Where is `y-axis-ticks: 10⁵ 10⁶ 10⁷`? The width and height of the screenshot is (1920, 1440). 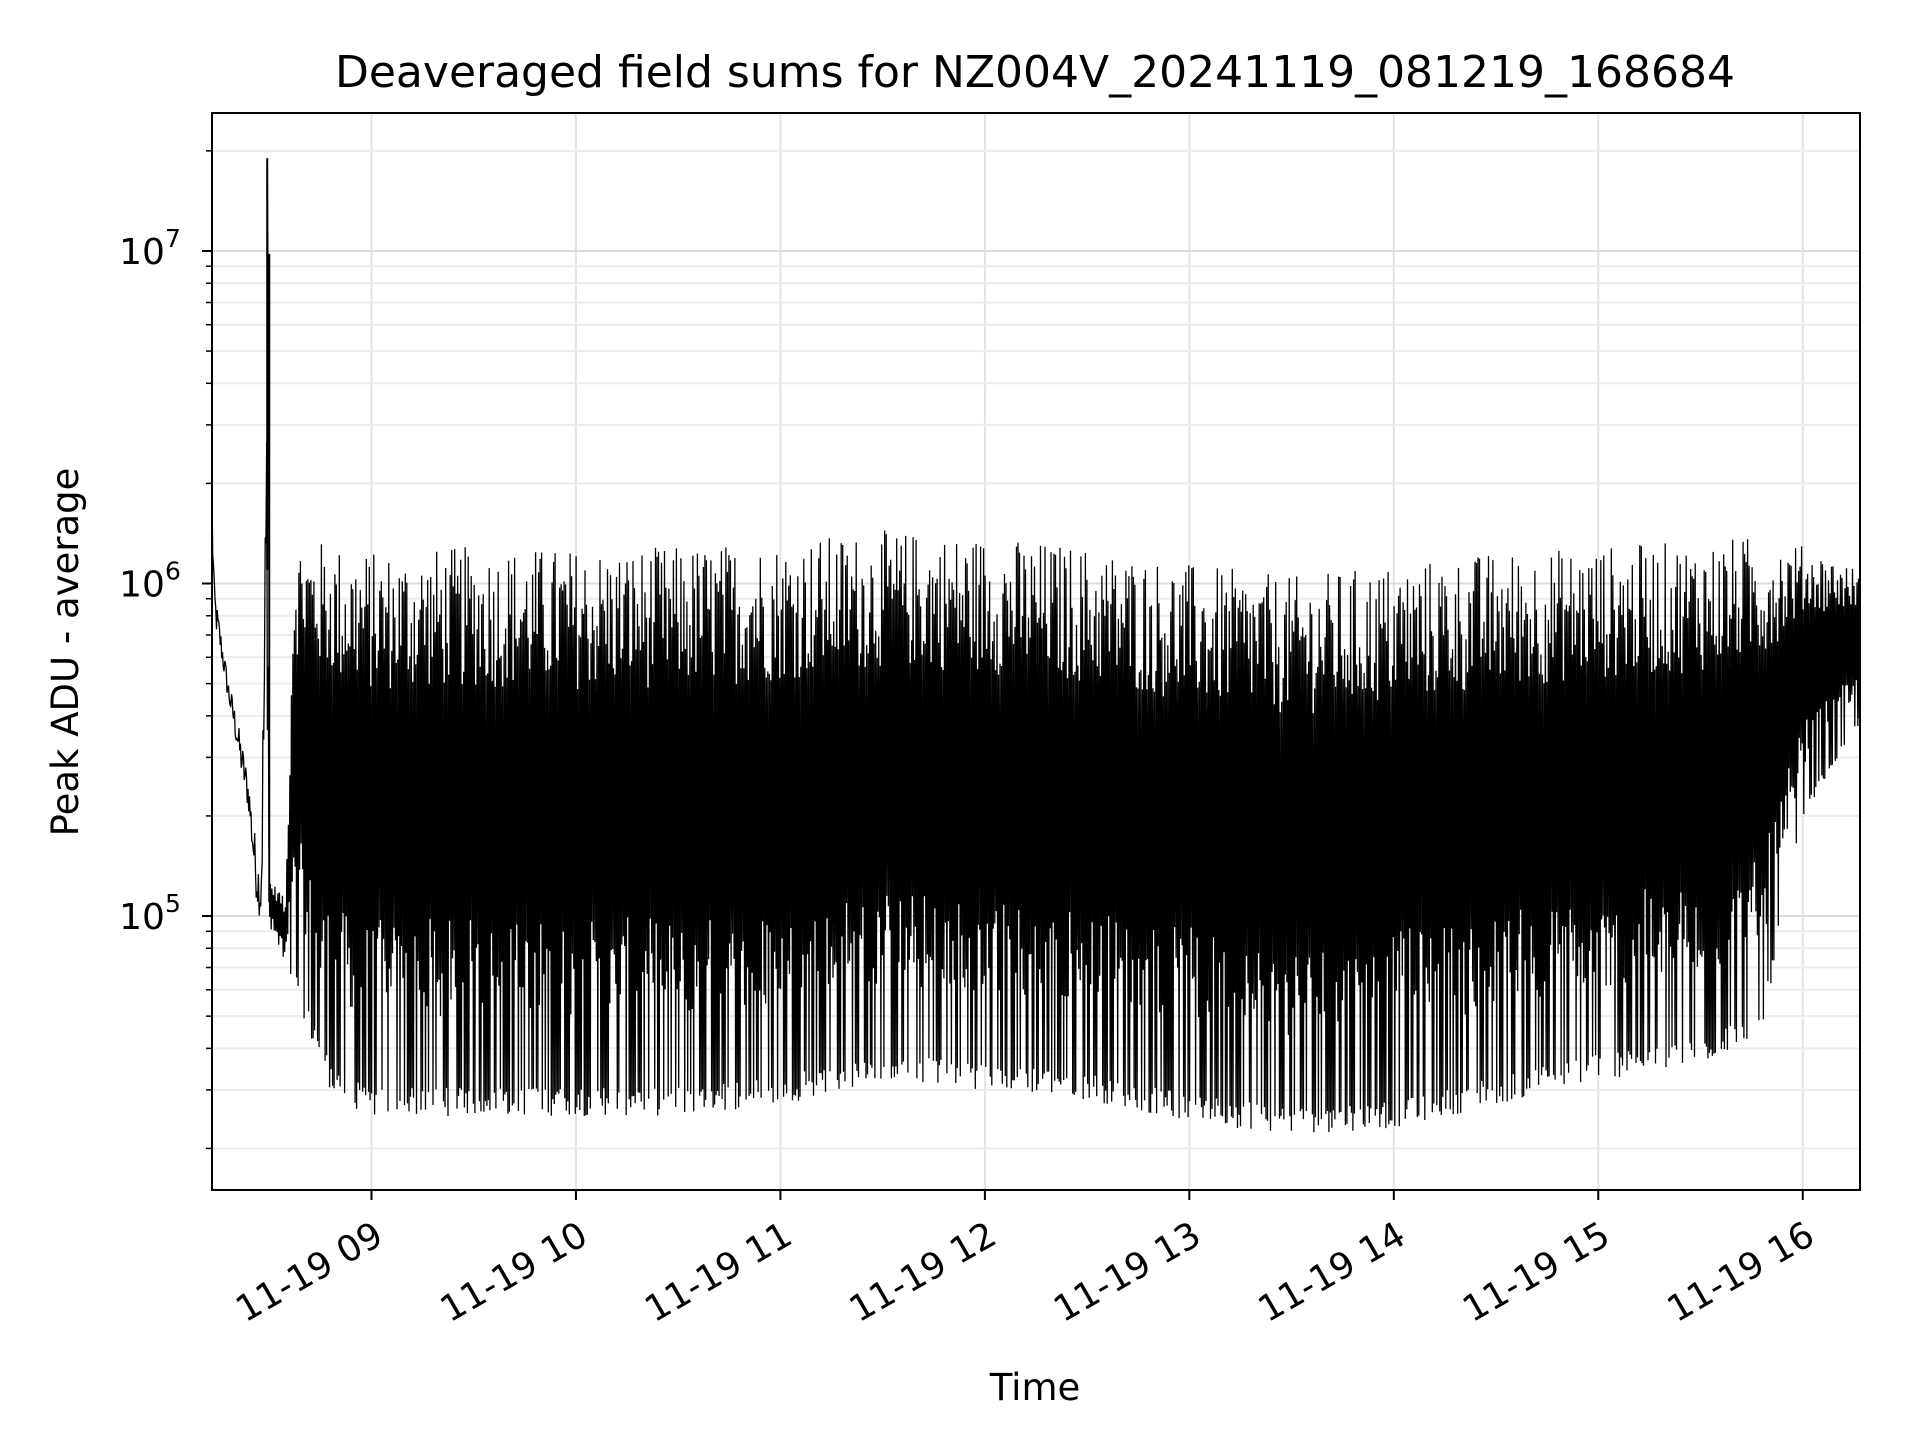 y-axis-ticks: 10⁵ 10⁶ 10⁷ is located at coordinates (165, 650).